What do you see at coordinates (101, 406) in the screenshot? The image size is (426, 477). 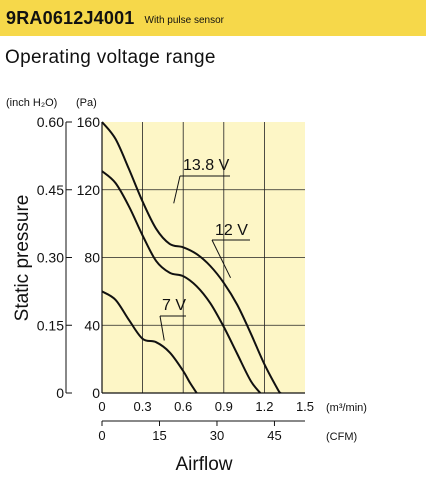 I see `x-tick-label: 0` at bounding box center [101, 406].